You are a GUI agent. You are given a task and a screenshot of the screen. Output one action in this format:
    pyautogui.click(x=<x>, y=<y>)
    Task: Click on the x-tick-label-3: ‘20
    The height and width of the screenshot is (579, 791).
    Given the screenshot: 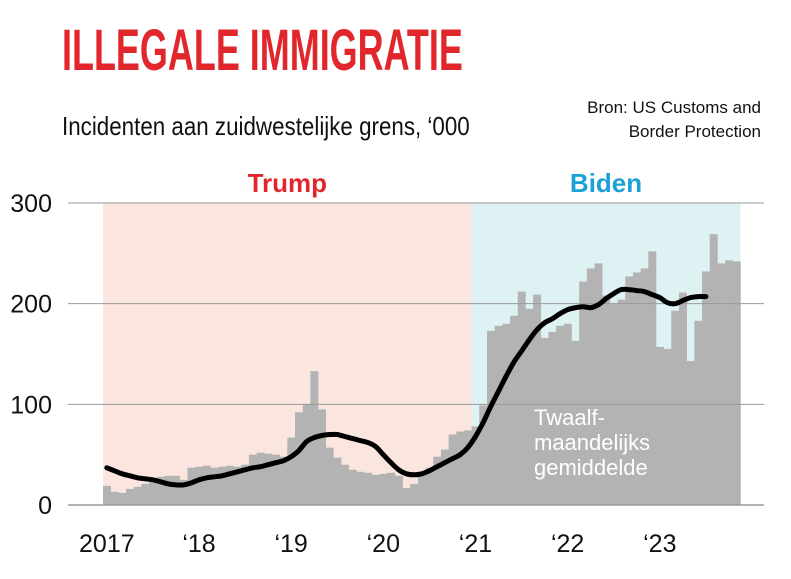 What is the action you would take?
    pyautogui.click(x=383, y=544)
    